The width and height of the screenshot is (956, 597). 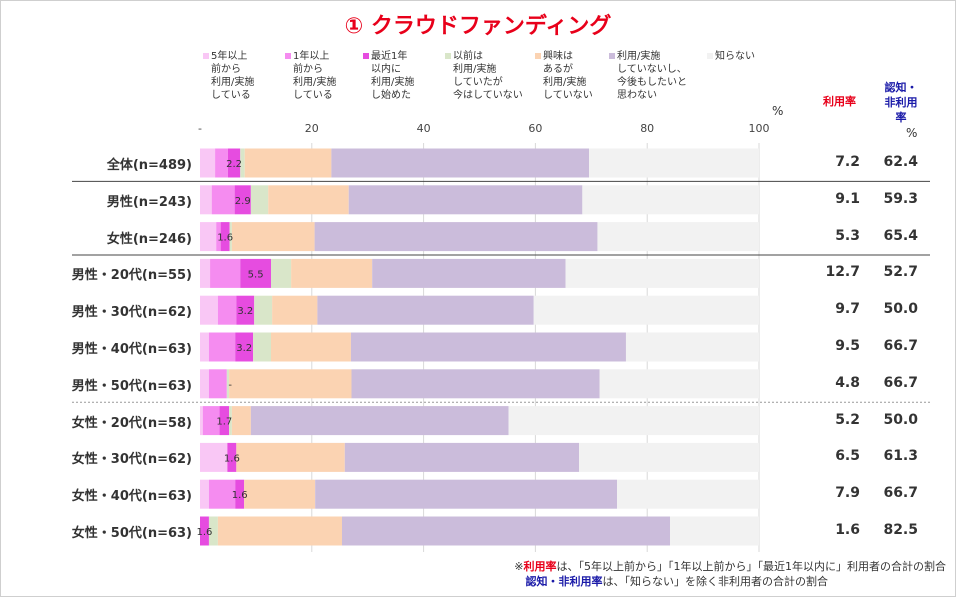 What do you see at coordinates (149, 239) in the screenshot?
I see `row-label-2: 女性(n=246)` at bounding box center [149, 239].